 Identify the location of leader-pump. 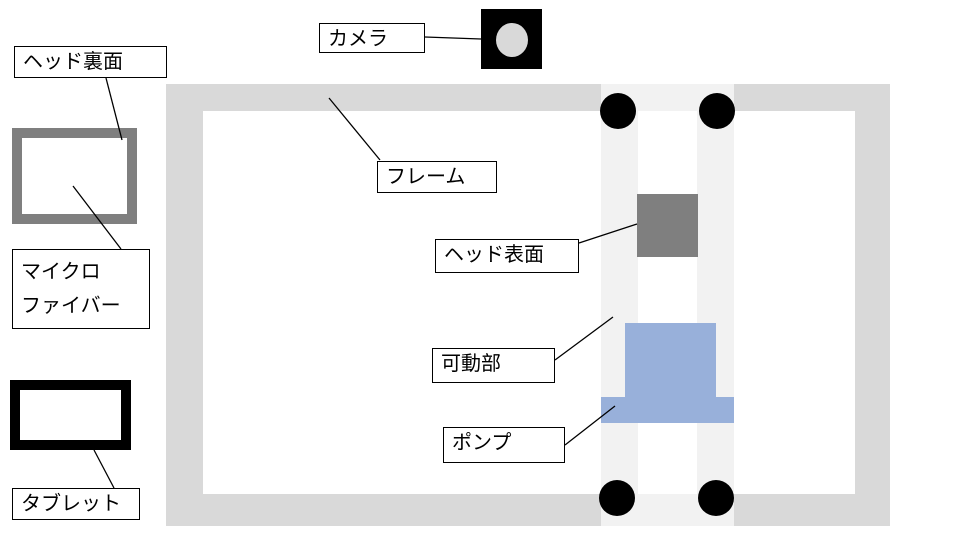
(590, 425).